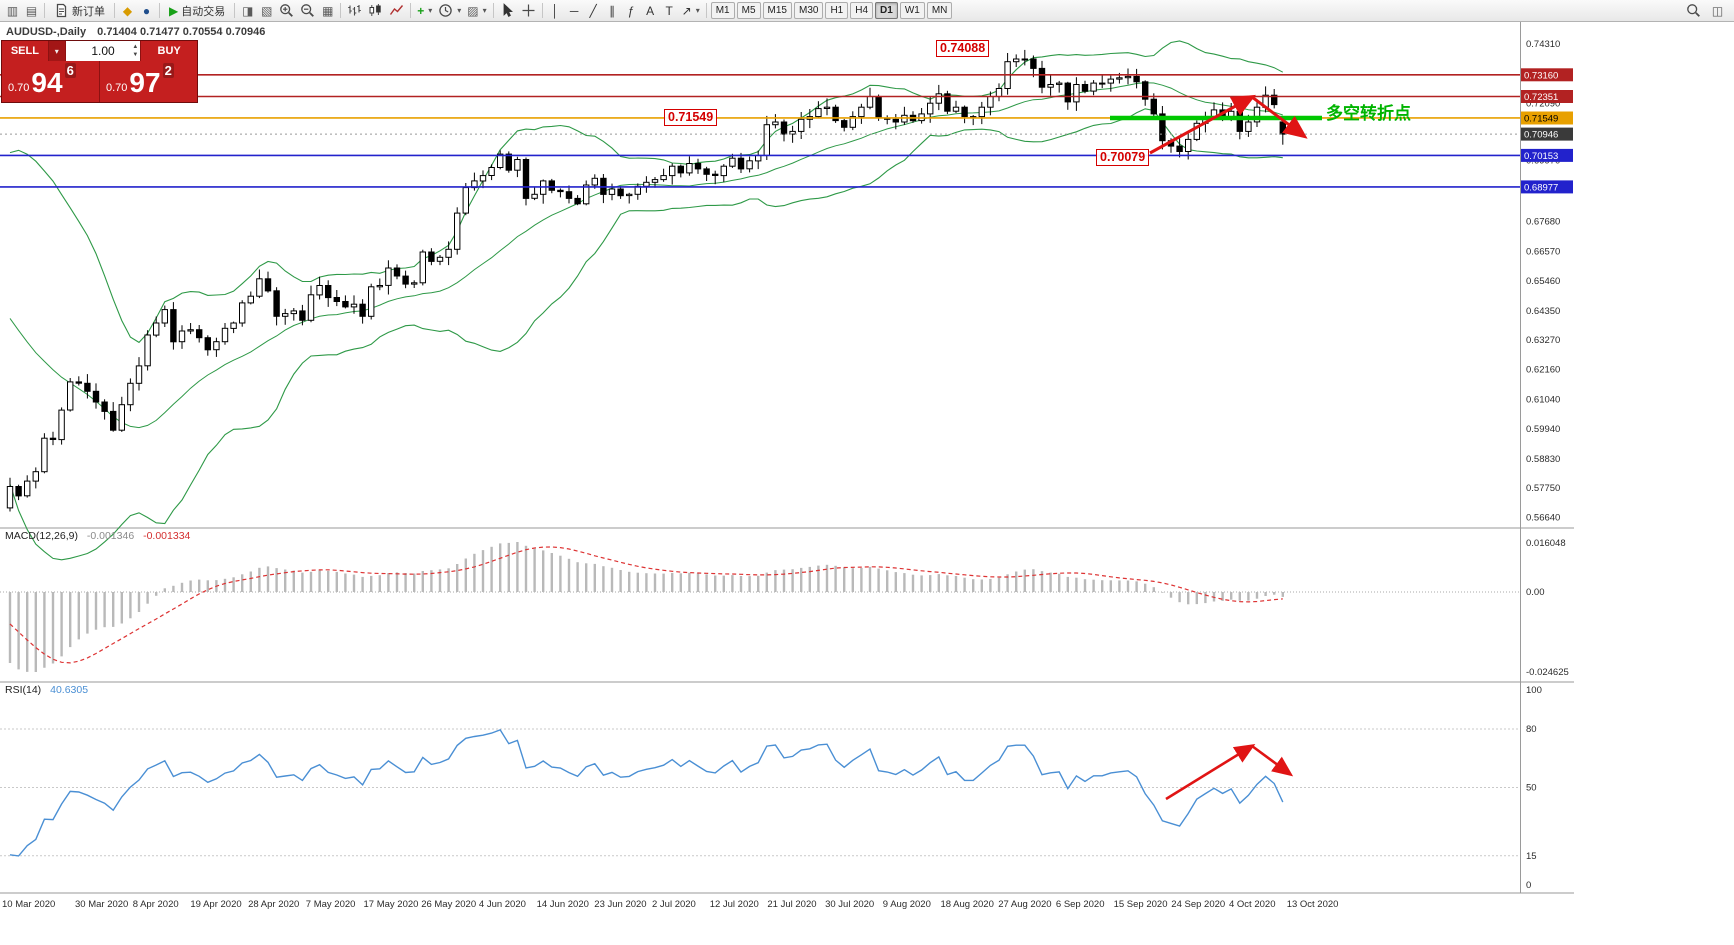  I want to click on price-tick-label: 0.66570, so click(1543, 251).